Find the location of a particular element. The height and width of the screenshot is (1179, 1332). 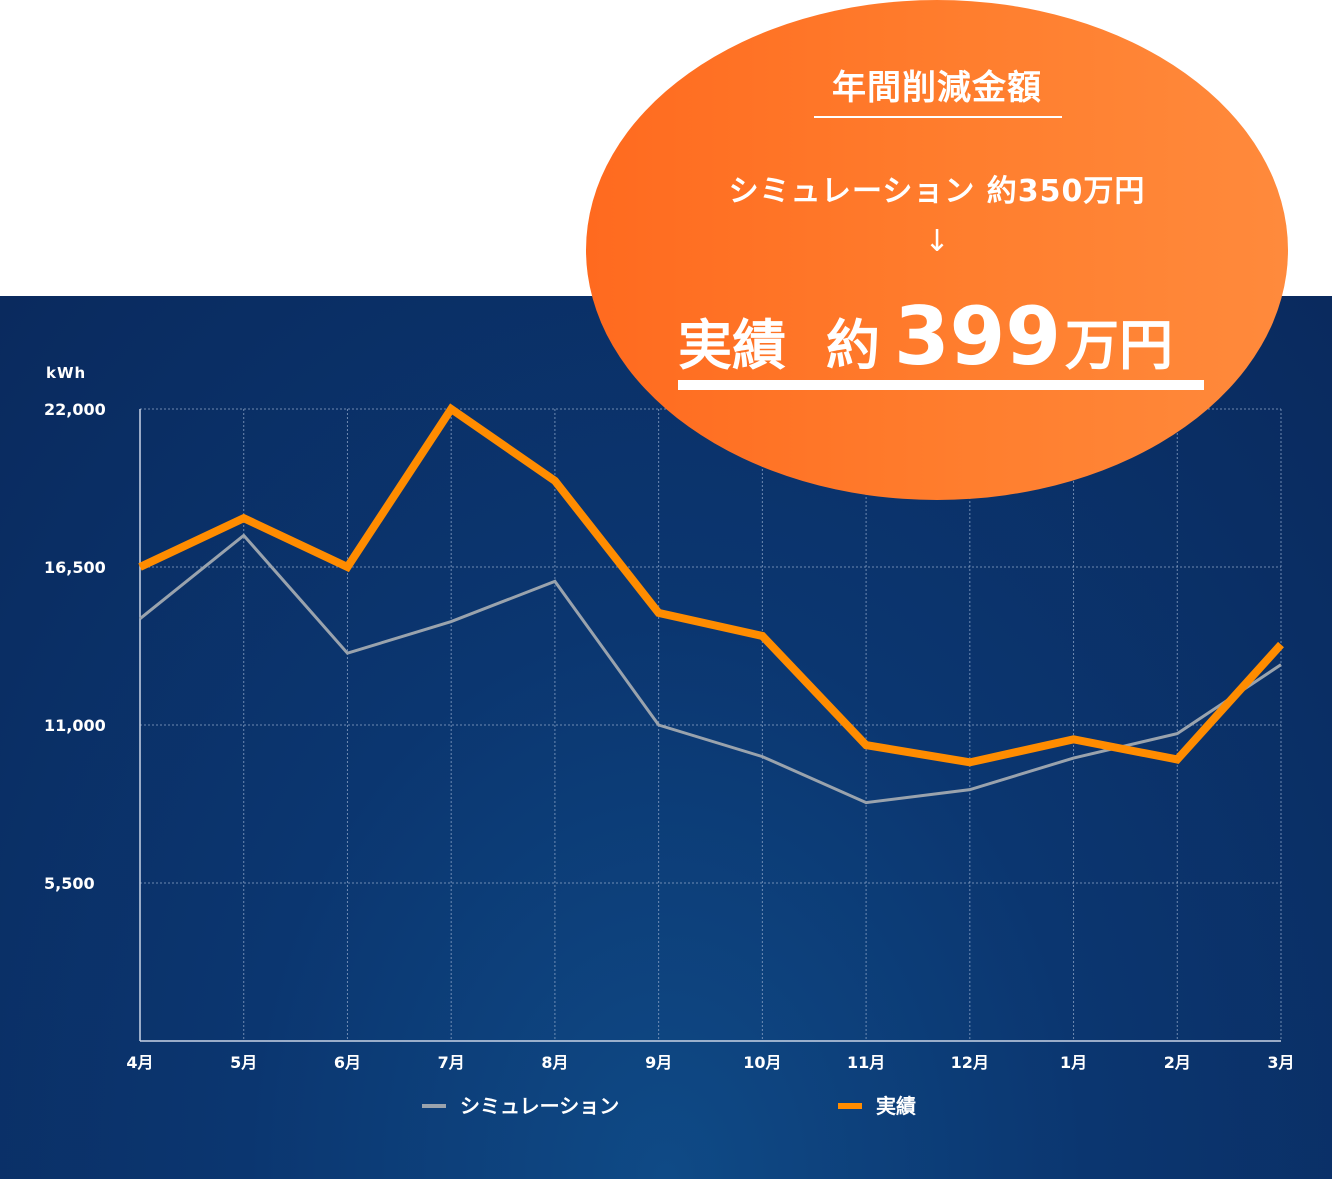

x-tick-label: 4月 is located at coordinates (139, 1062).